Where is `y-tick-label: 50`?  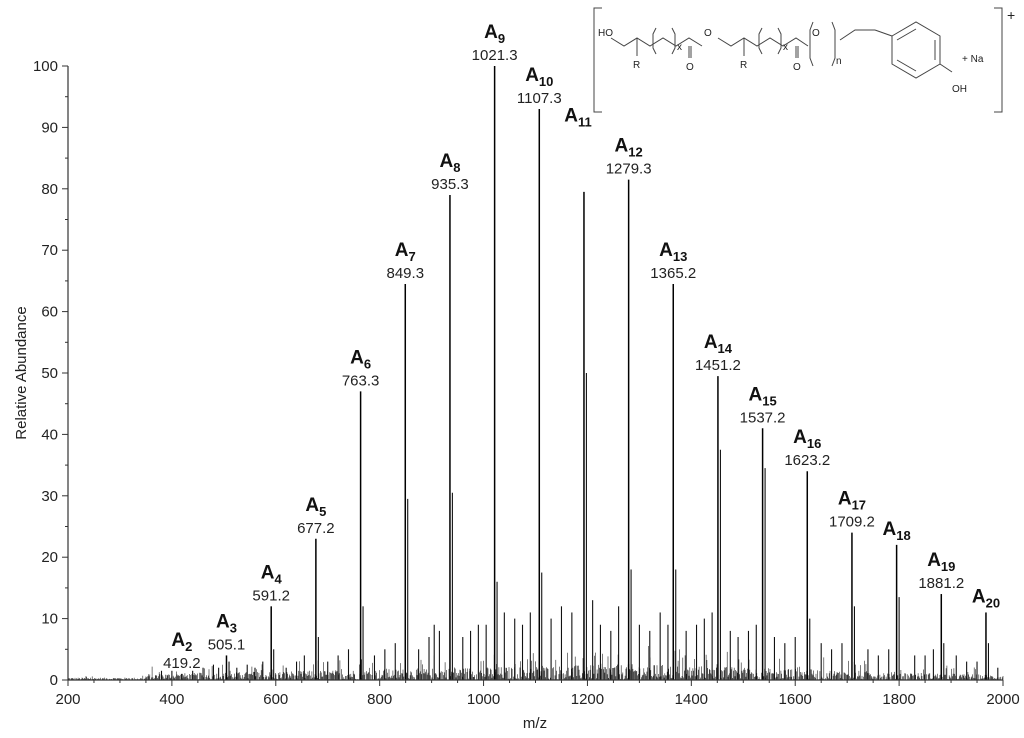 y-tick-label: 50 is located at coordinates (49, 373).